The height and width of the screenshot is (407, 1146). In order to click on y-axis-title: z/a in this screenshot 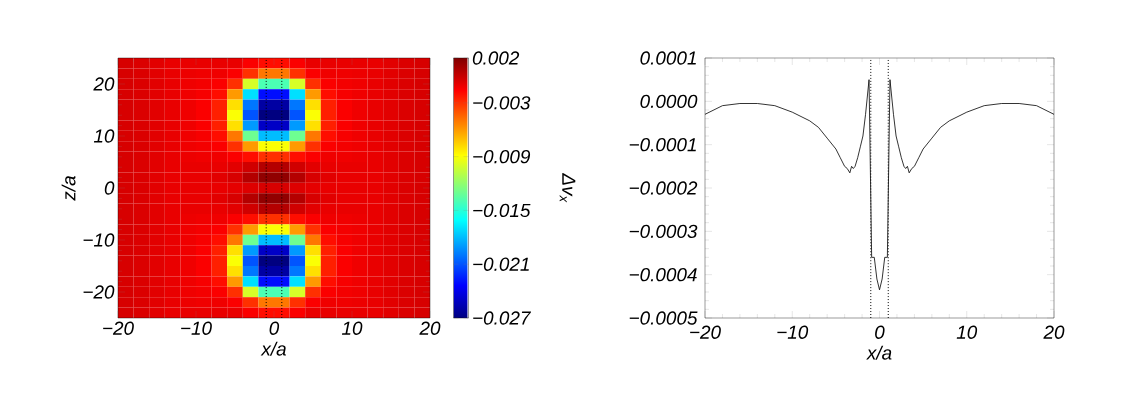, I will do `click(68, 188)`.